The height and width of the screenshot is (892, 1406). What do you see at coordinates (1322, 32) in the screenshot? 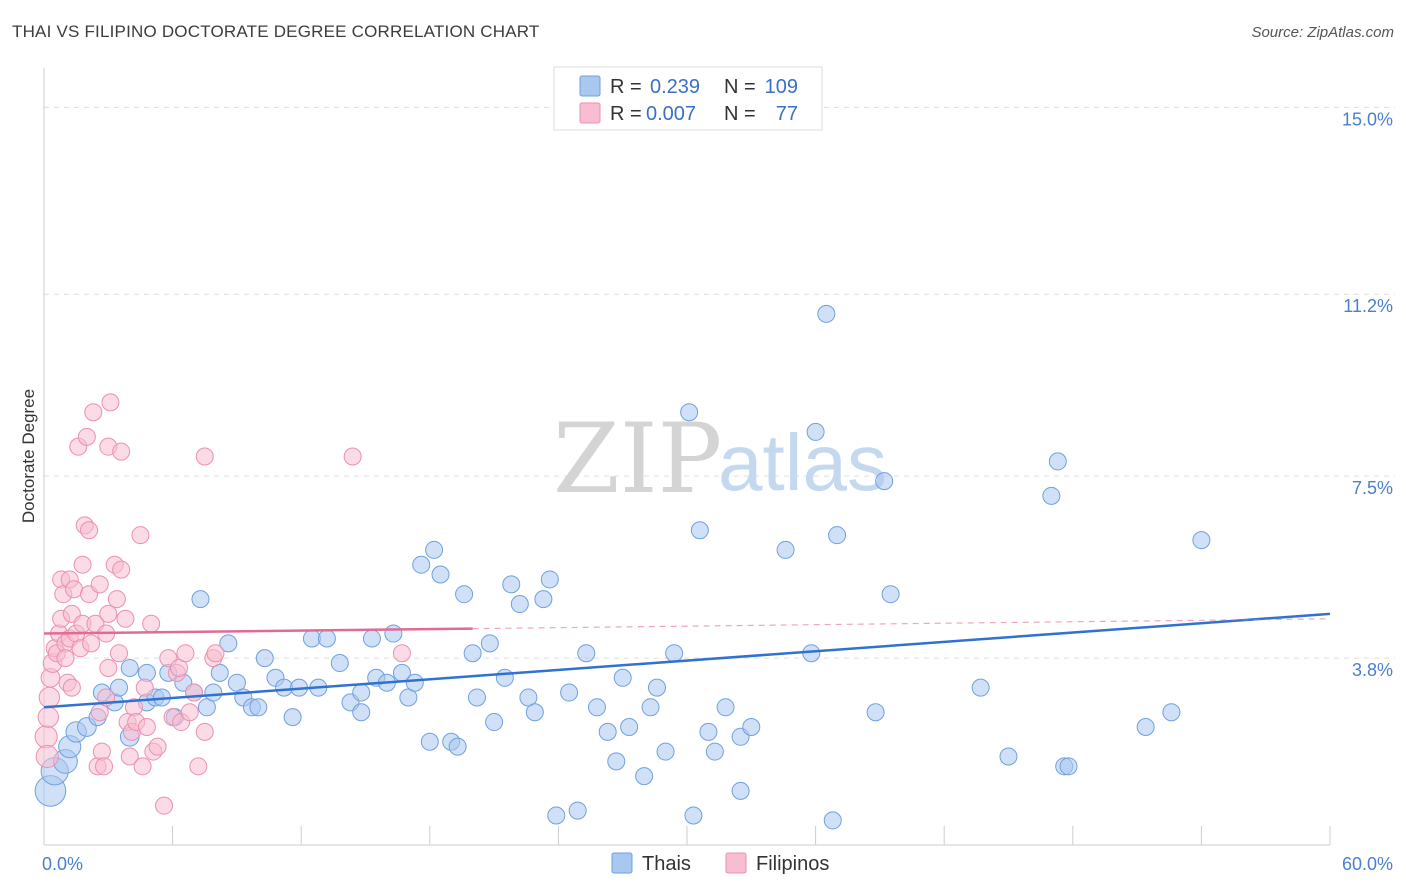
I see `chart-source: Source: ZipAtlas.com` at bounding box center [1322, 32].